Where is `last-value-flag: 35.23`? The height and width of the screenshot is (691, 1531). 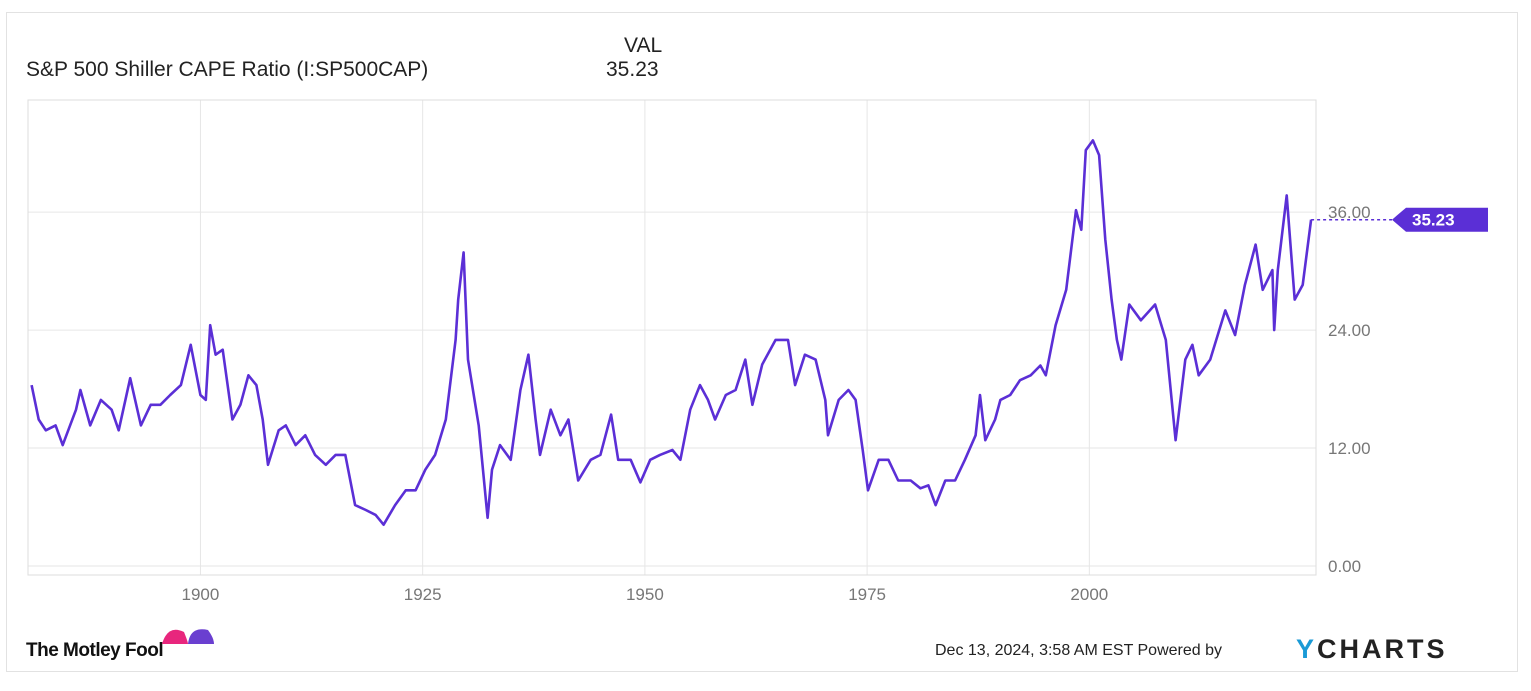 last-value-flag: 35.23 is located at coordinates (1399, 219).